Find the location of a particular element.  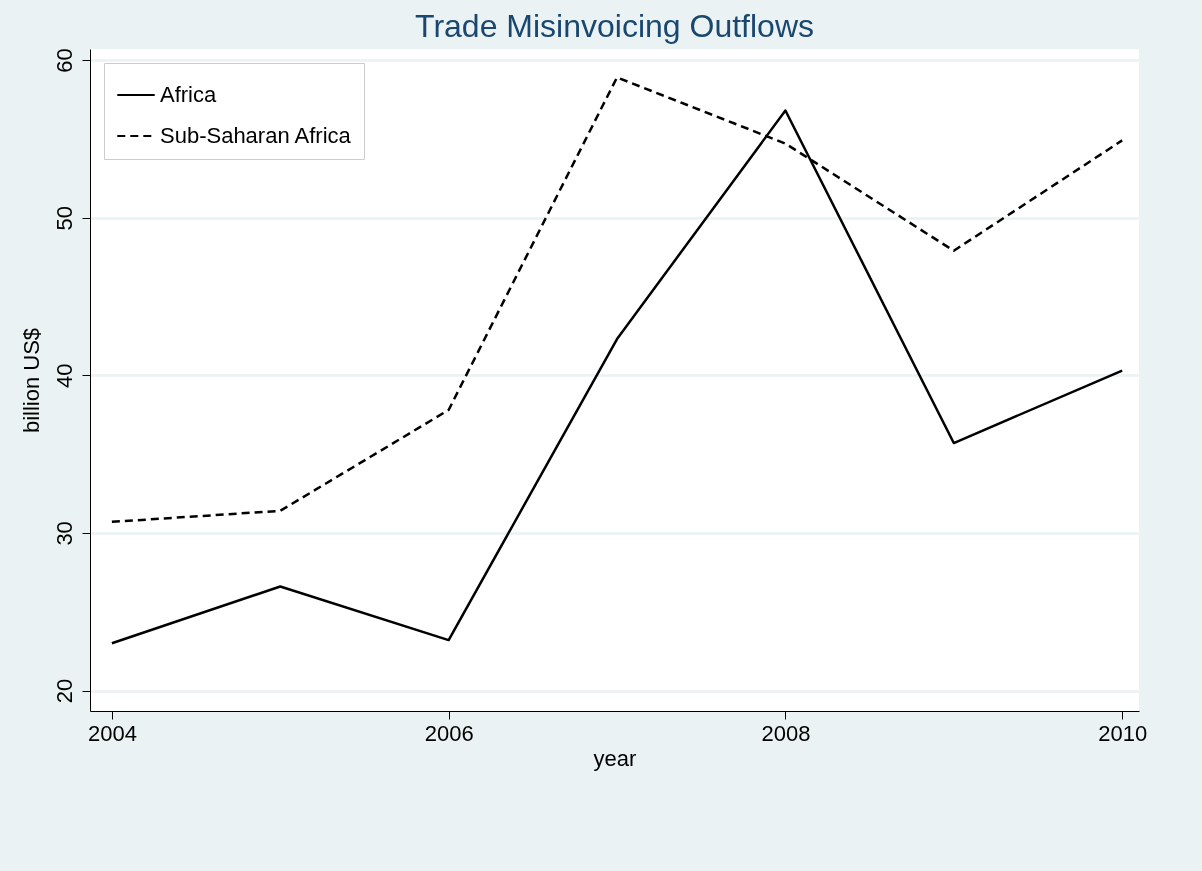

legend-label: Sub-Saharan Africa is located at coordinates (256, 135).